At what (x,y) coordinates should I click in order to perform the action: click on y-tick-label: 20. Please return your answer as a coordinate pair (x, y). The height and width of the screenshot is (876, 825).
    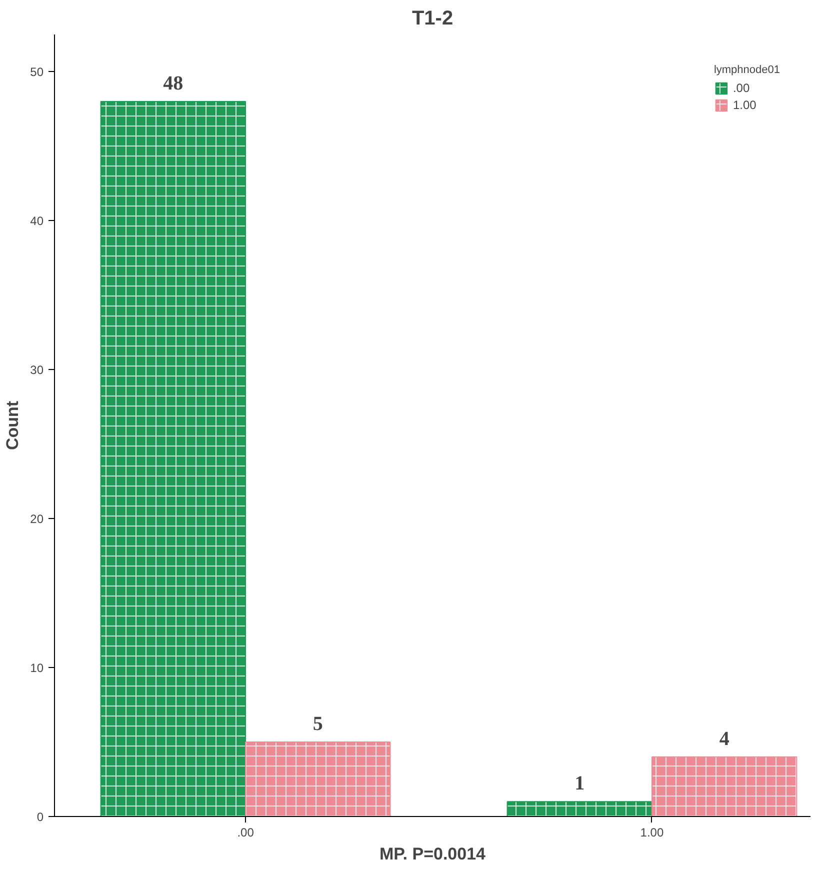
    Looking at the image, I should click on (37, 519).